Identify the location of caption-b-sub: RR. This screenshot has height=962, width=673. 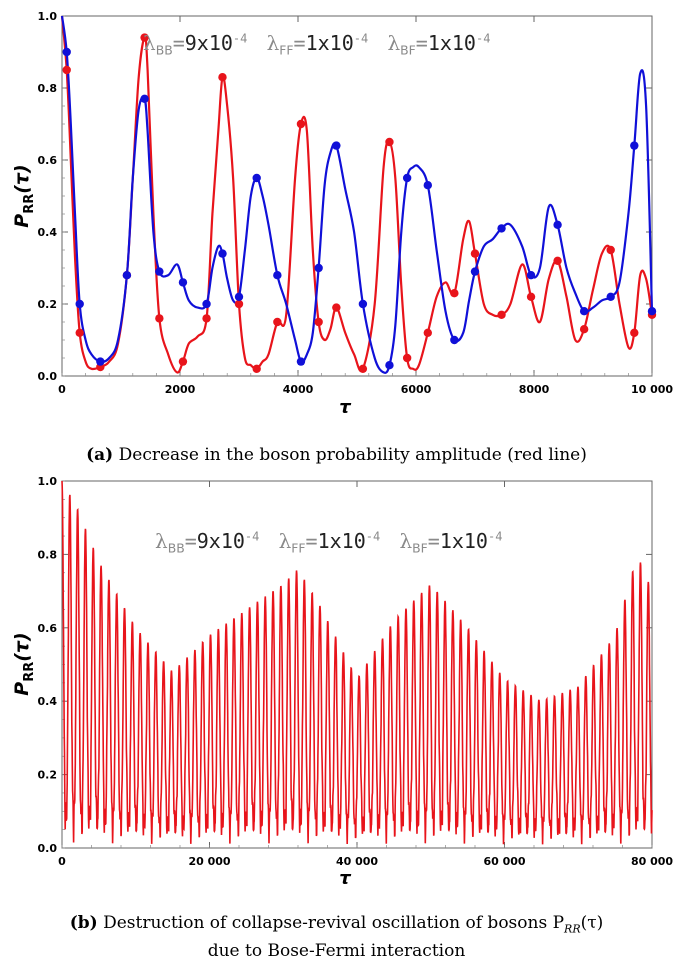
(572, 928).